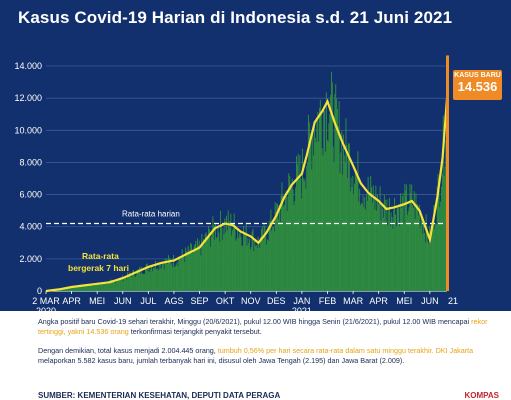  Describe the element at coordinates (28, 98) in the screenshot. I see `y-tick-label: 12.000` at that location.